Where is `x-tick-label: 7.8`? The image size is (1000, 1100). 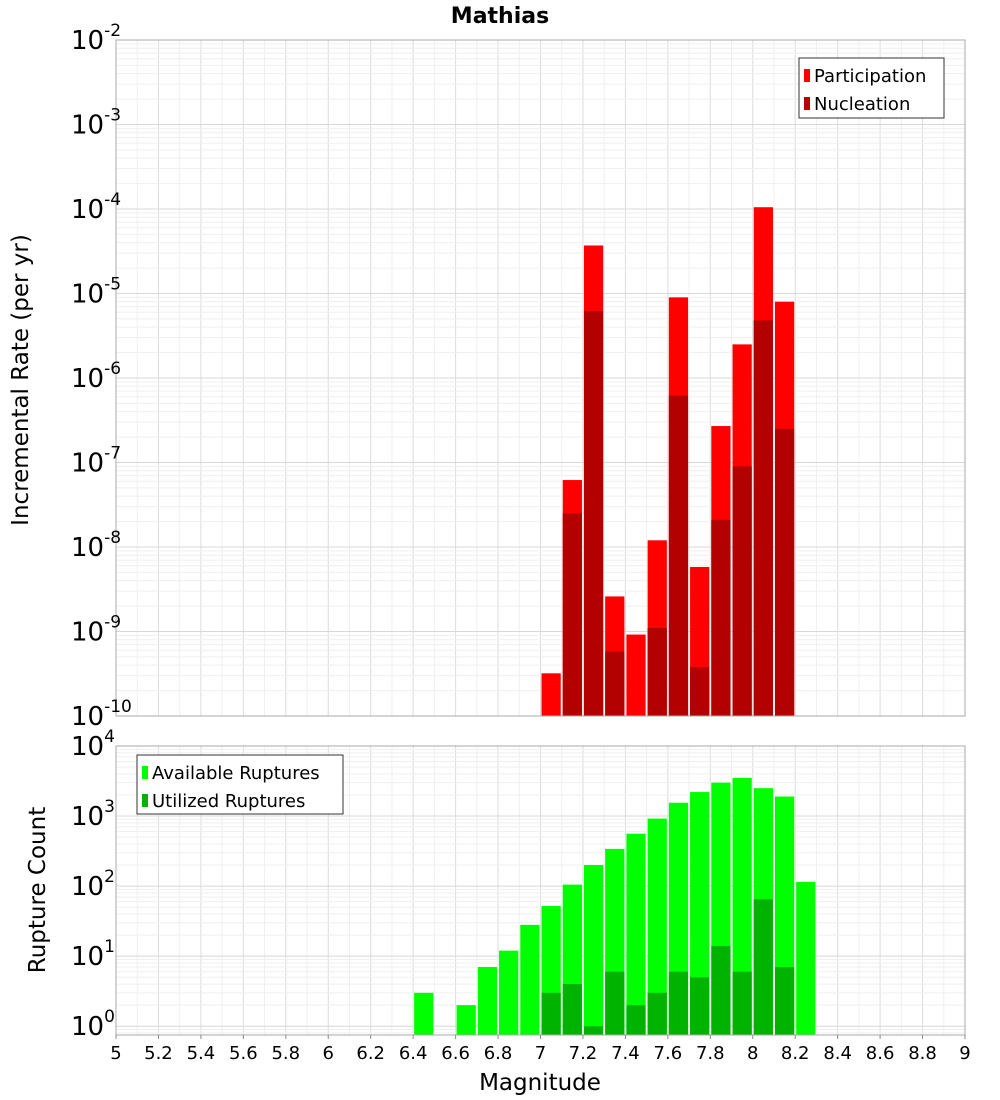 x-tick-label: 7.8 is located at coordinates (710, 1053).